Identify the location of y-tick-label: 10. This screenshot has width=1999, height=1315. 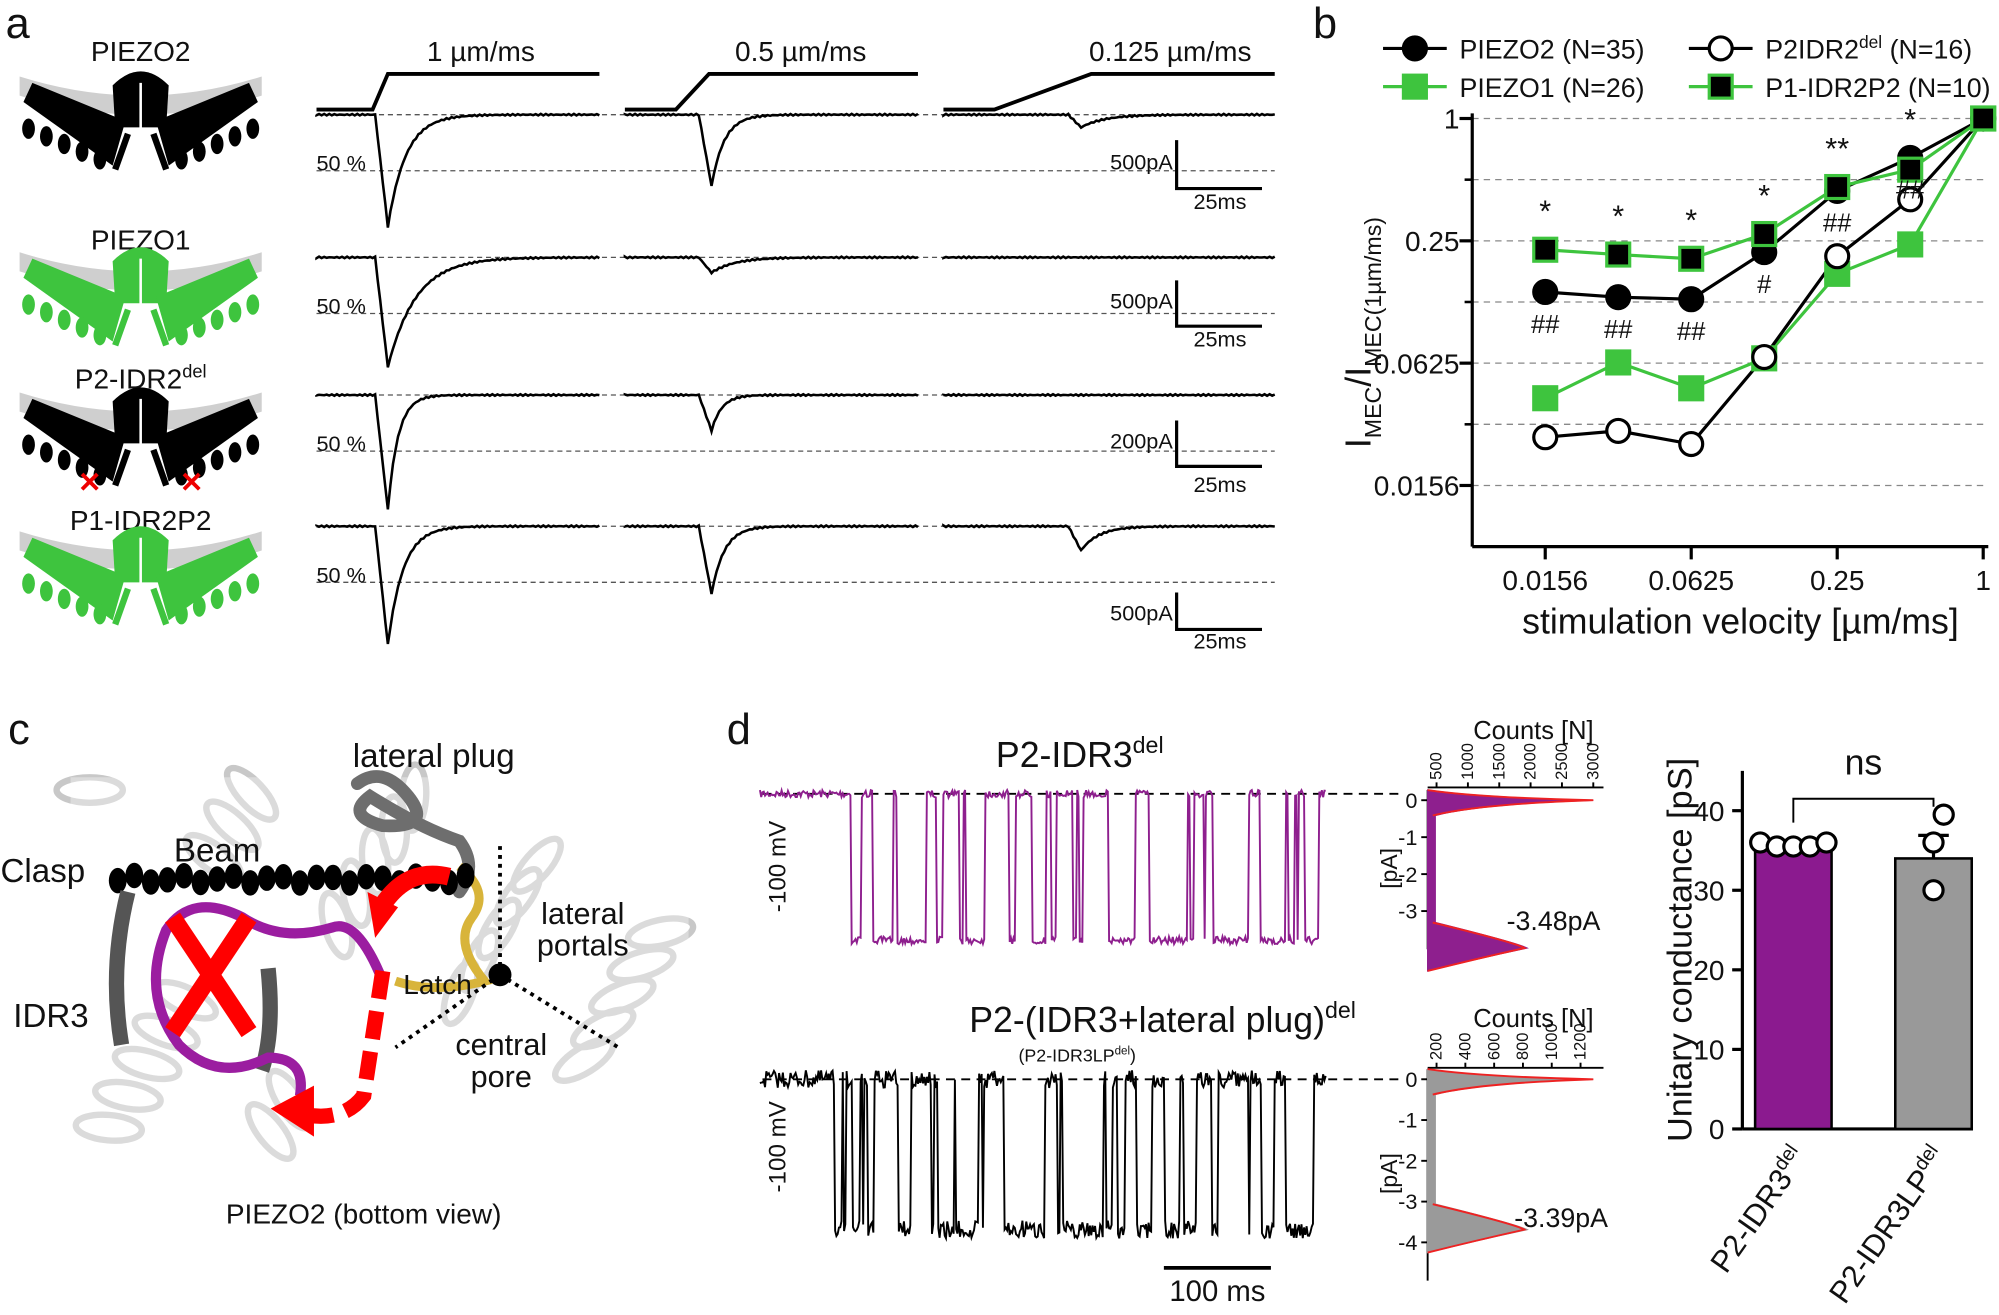
(1708, 1050).